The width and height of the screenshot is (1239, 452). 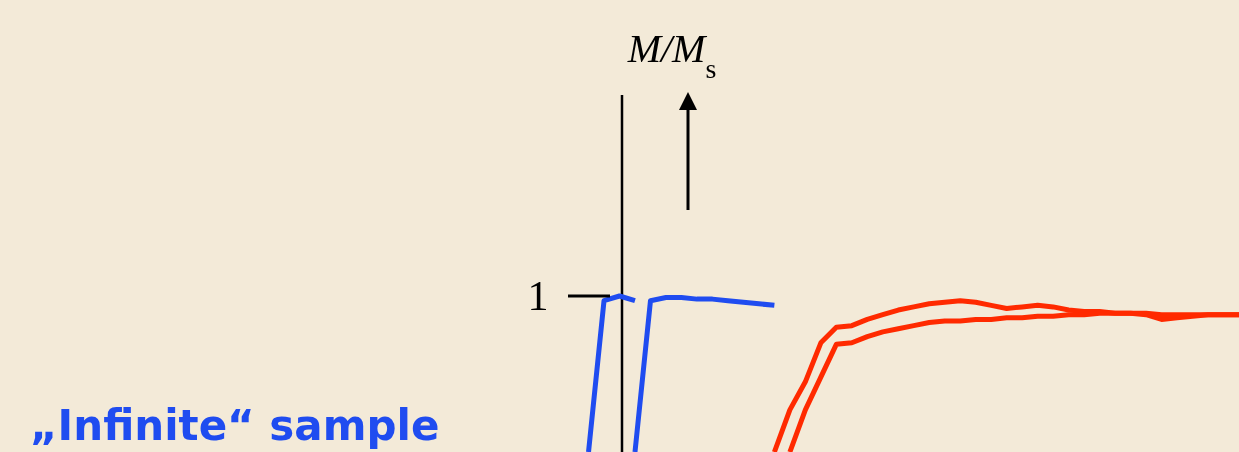 I want to click on annotation: „Infinite“ sample, so click(x=235, y=425).